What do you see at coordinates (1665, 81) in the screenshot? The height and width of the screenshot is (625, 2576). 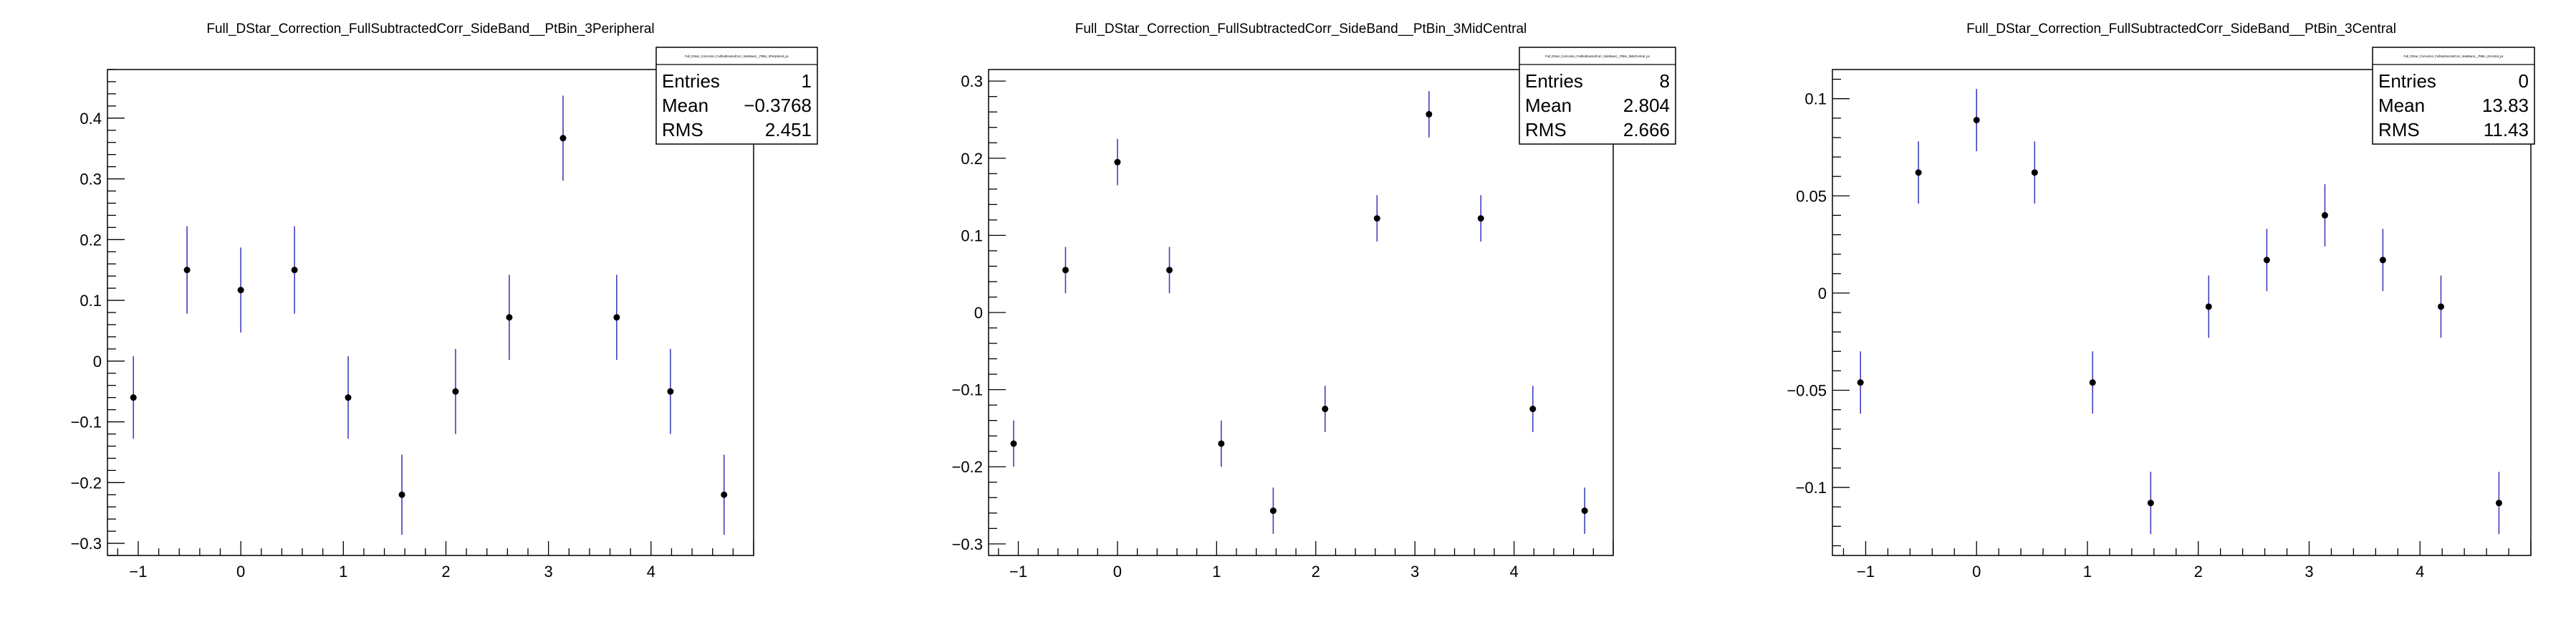 I see `stats-value: 8` at bounding box center [1665, 81].